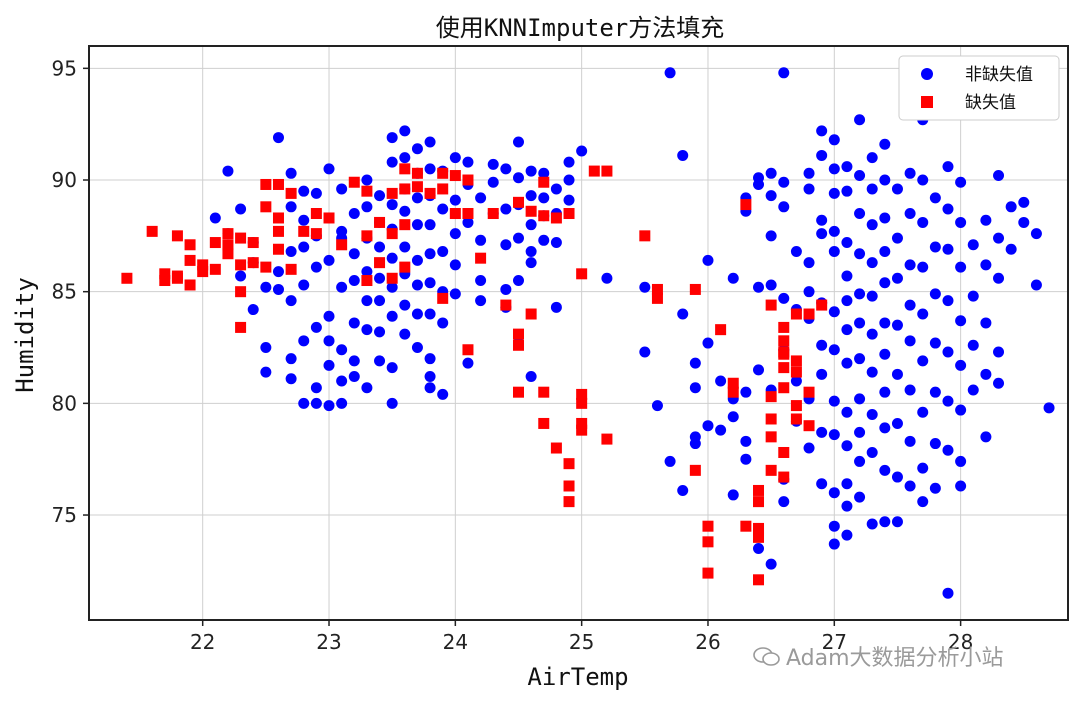 The width and height of the screenshot is (1080, 702). Describe the element at coordinates (64, 292) in the screenshot. I see `y-tick-label: 85` at that location.